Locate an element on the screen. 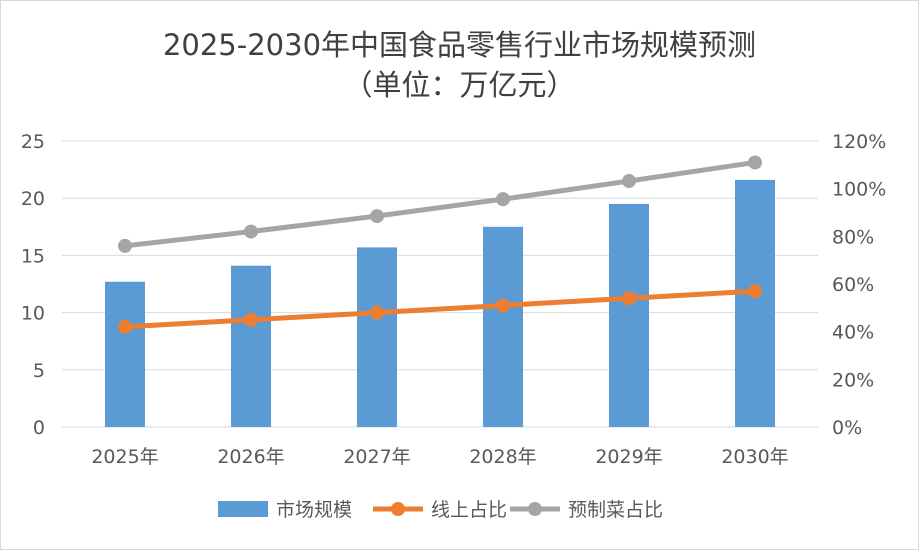  x-tick-label: 2026年 is located at coordinates (250, 457).